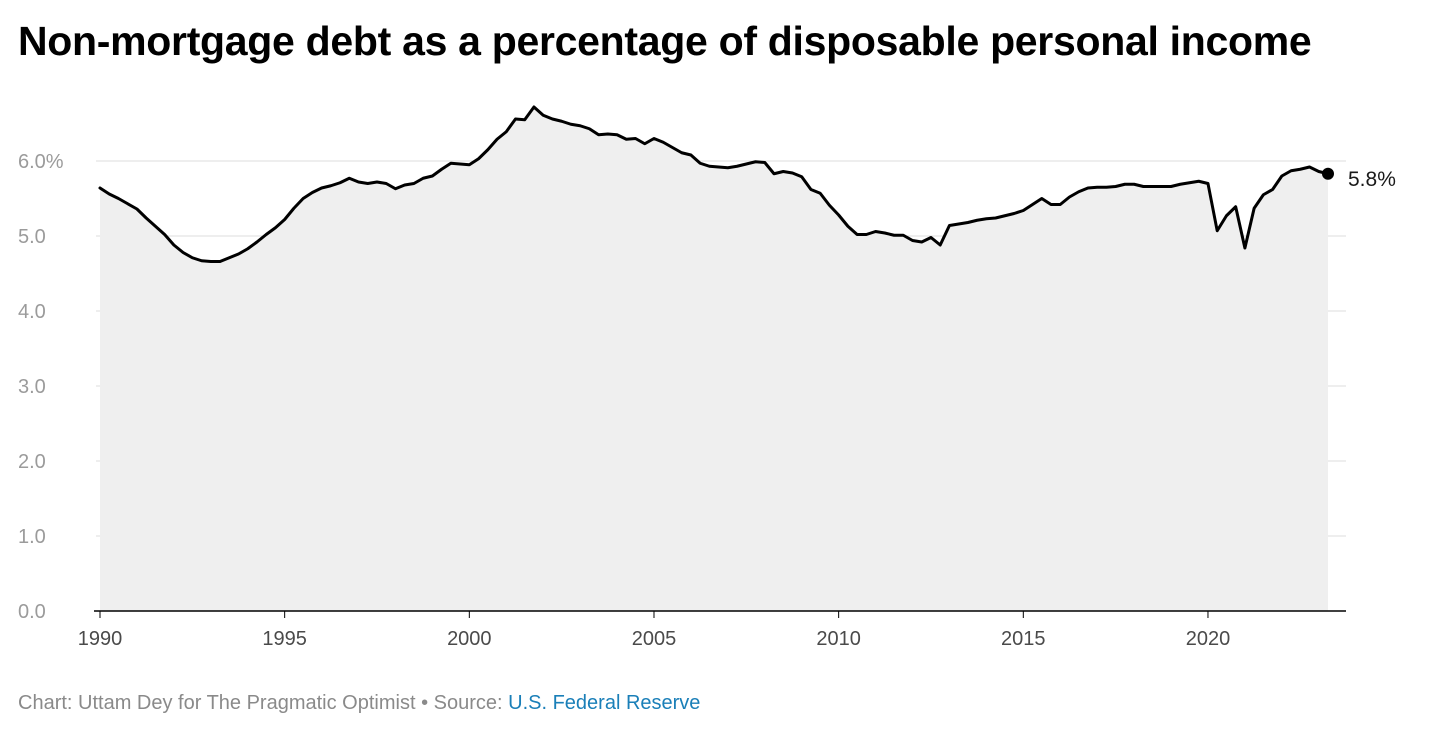  I want to click on end-value-label: 5.8%, so click(1372, 179).